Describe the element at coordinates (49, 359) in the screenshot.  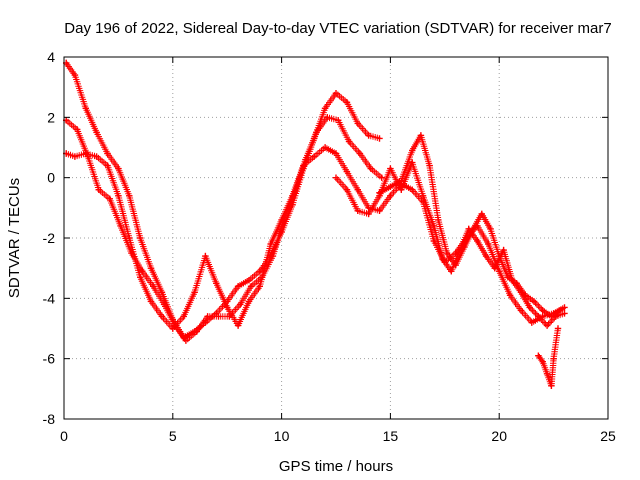
I see `y-tick-label: -6` at that location.